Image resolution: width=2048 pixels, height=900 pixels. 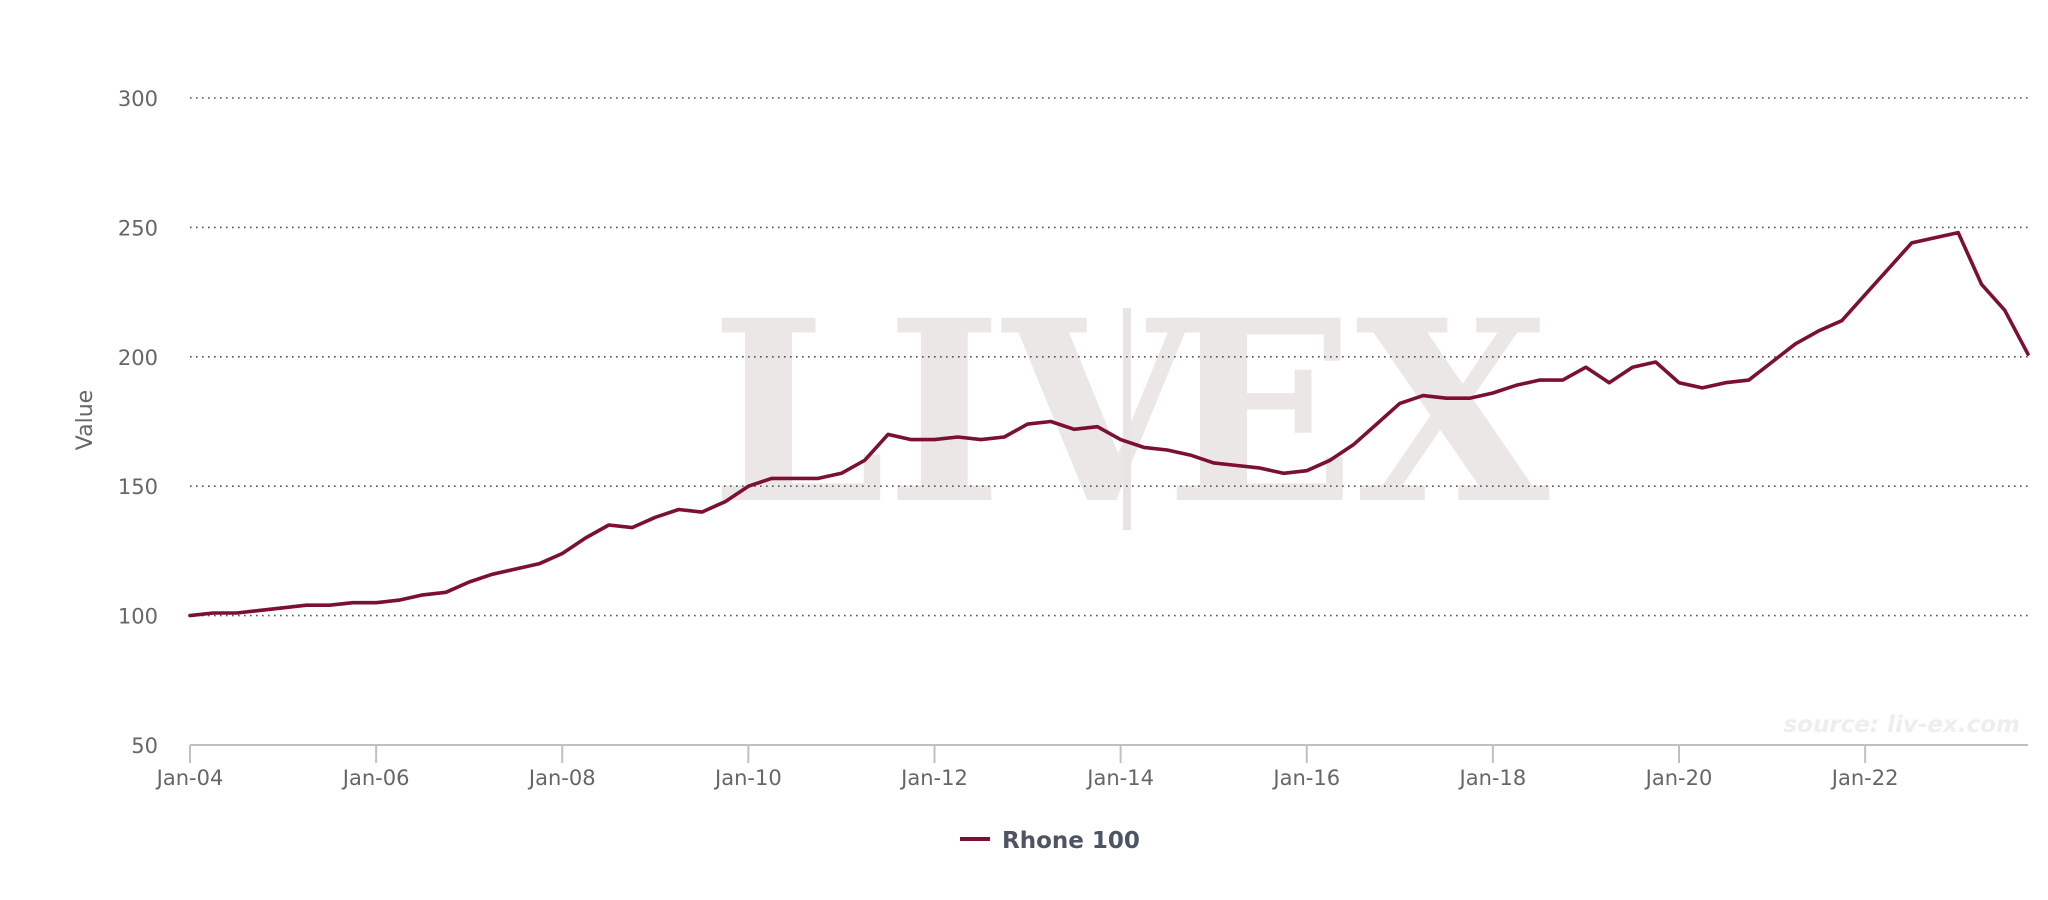 I want to click on y-tick-label: 100, so click(x=138, y=617).